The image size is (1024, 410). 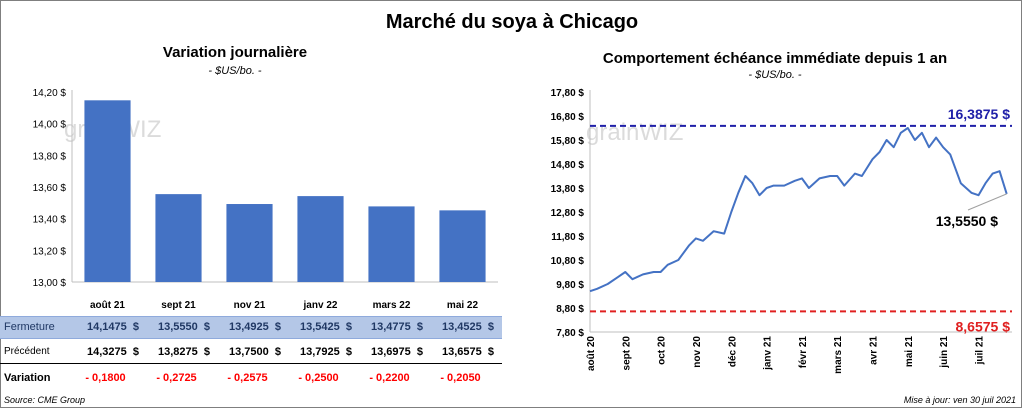 What do you see at coordinates (113, 352) in the screenshot?
I see `table-cell: 14,3275 $` at bounding box center [113, 352].